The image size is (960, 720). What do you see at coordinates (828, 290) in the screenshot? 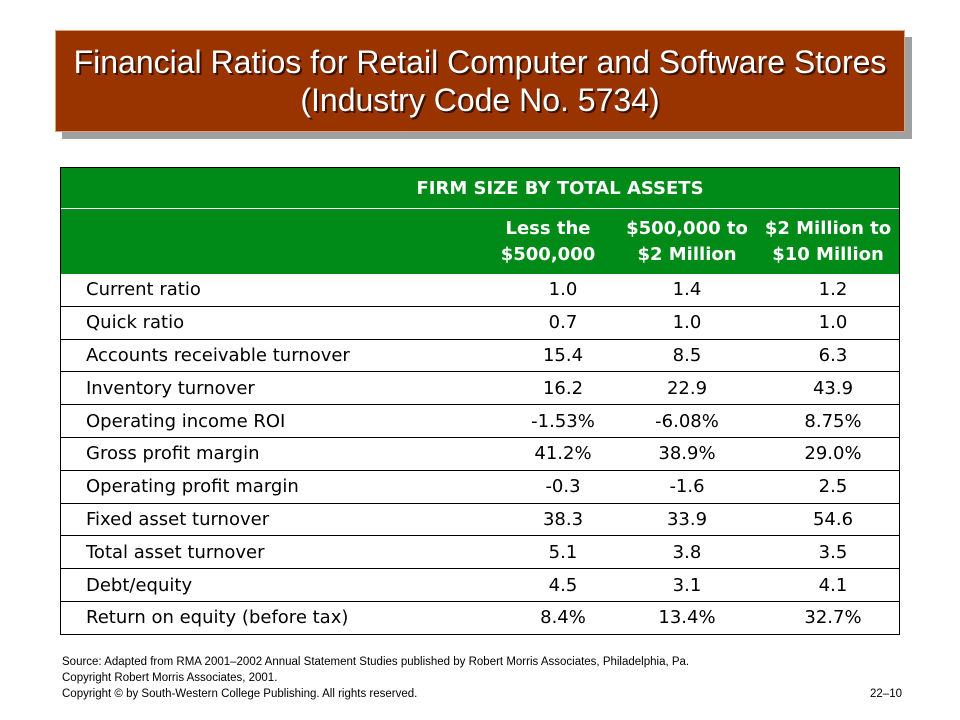
I see `value-cell: 1.2` at bounding box center [828, 290].